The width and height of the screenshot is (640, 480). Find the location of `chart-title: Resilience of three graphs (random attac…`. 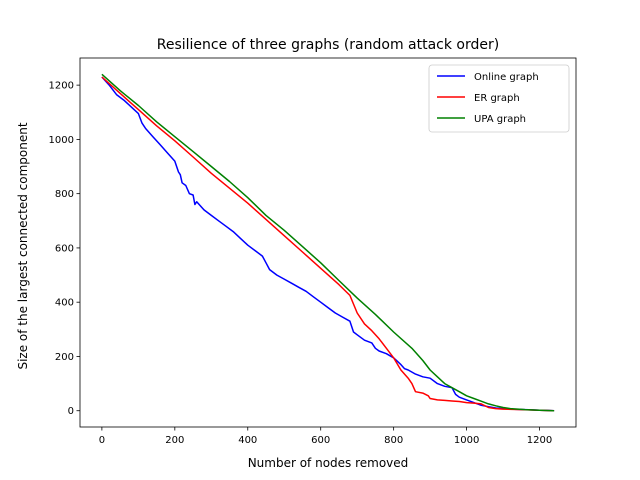

chart-title: Resilience of three graphs (random attac… is located at coordinates (328, 45).